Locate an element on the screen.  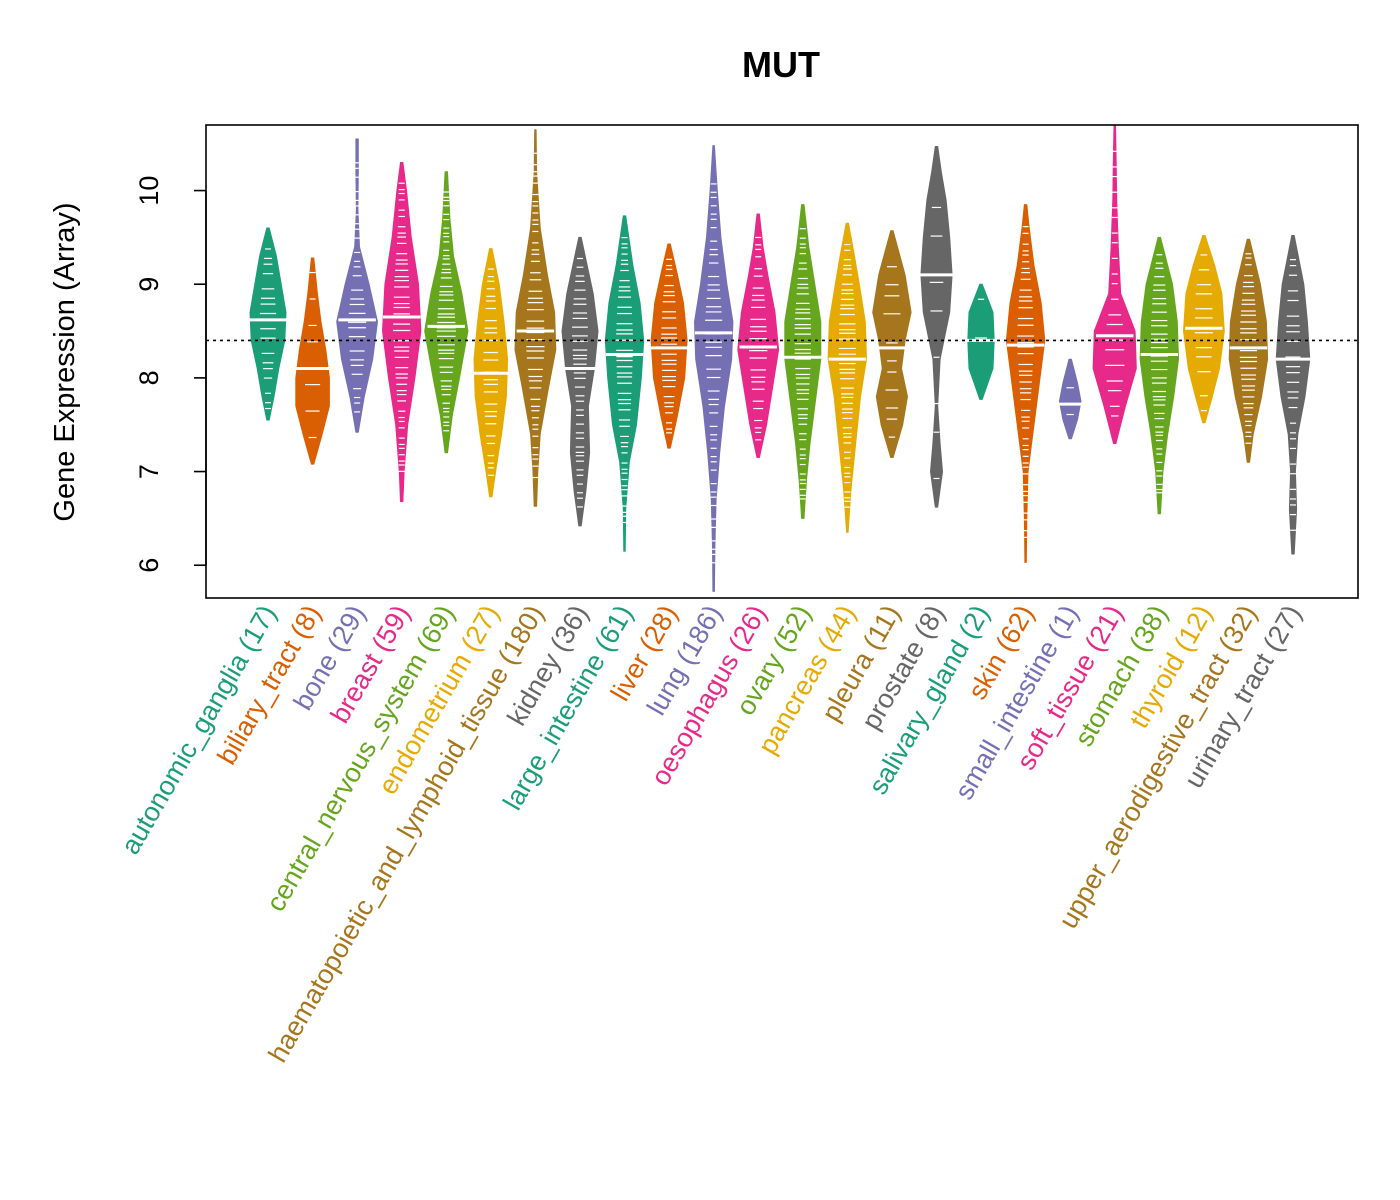
violin-endometrium is located at coordinates (491, 373).